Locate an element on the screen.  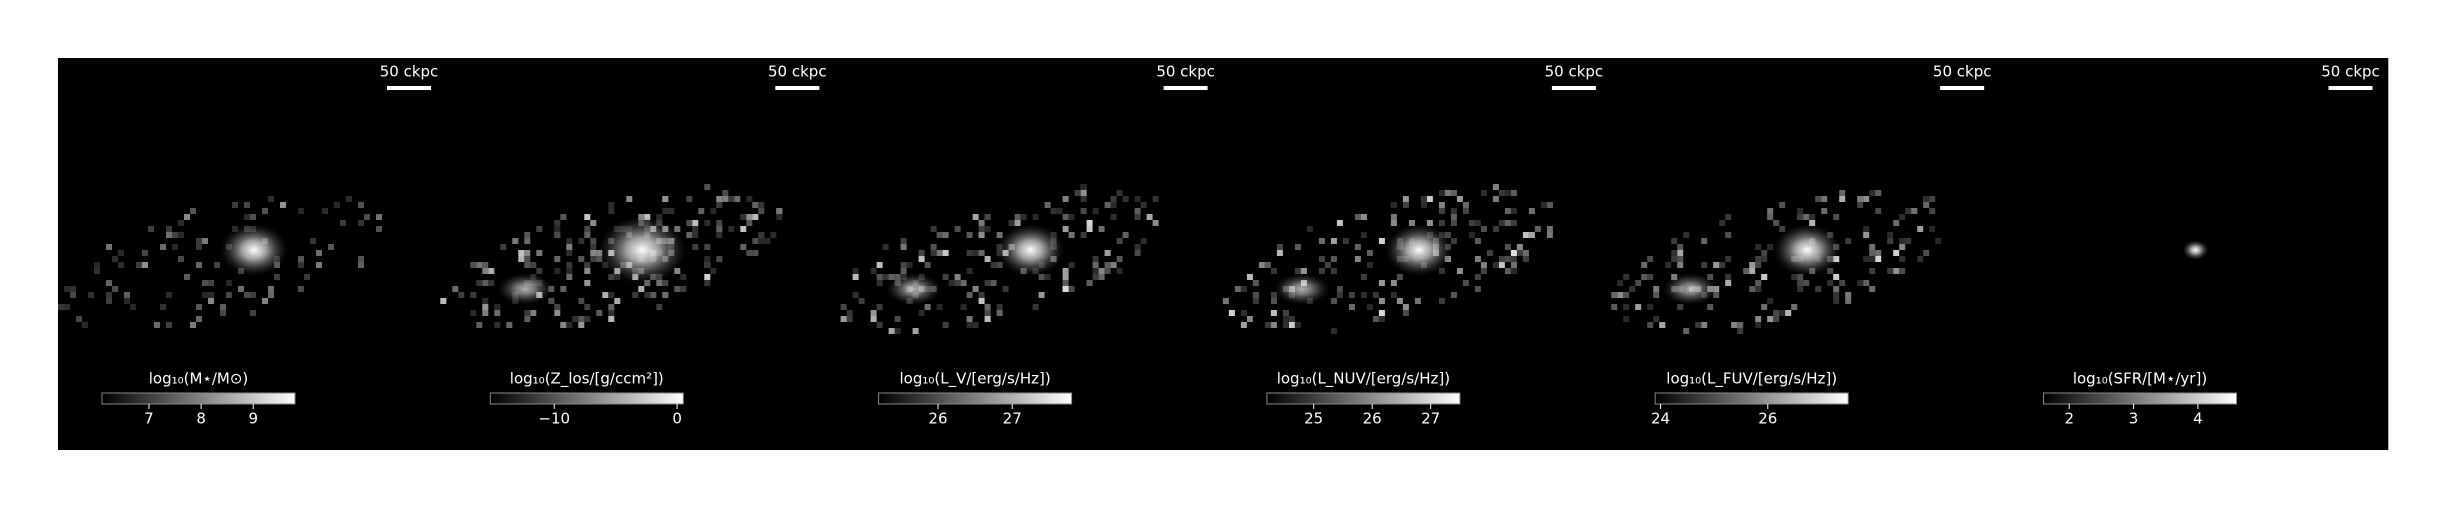
blob is located at coordinates (1301, 289).